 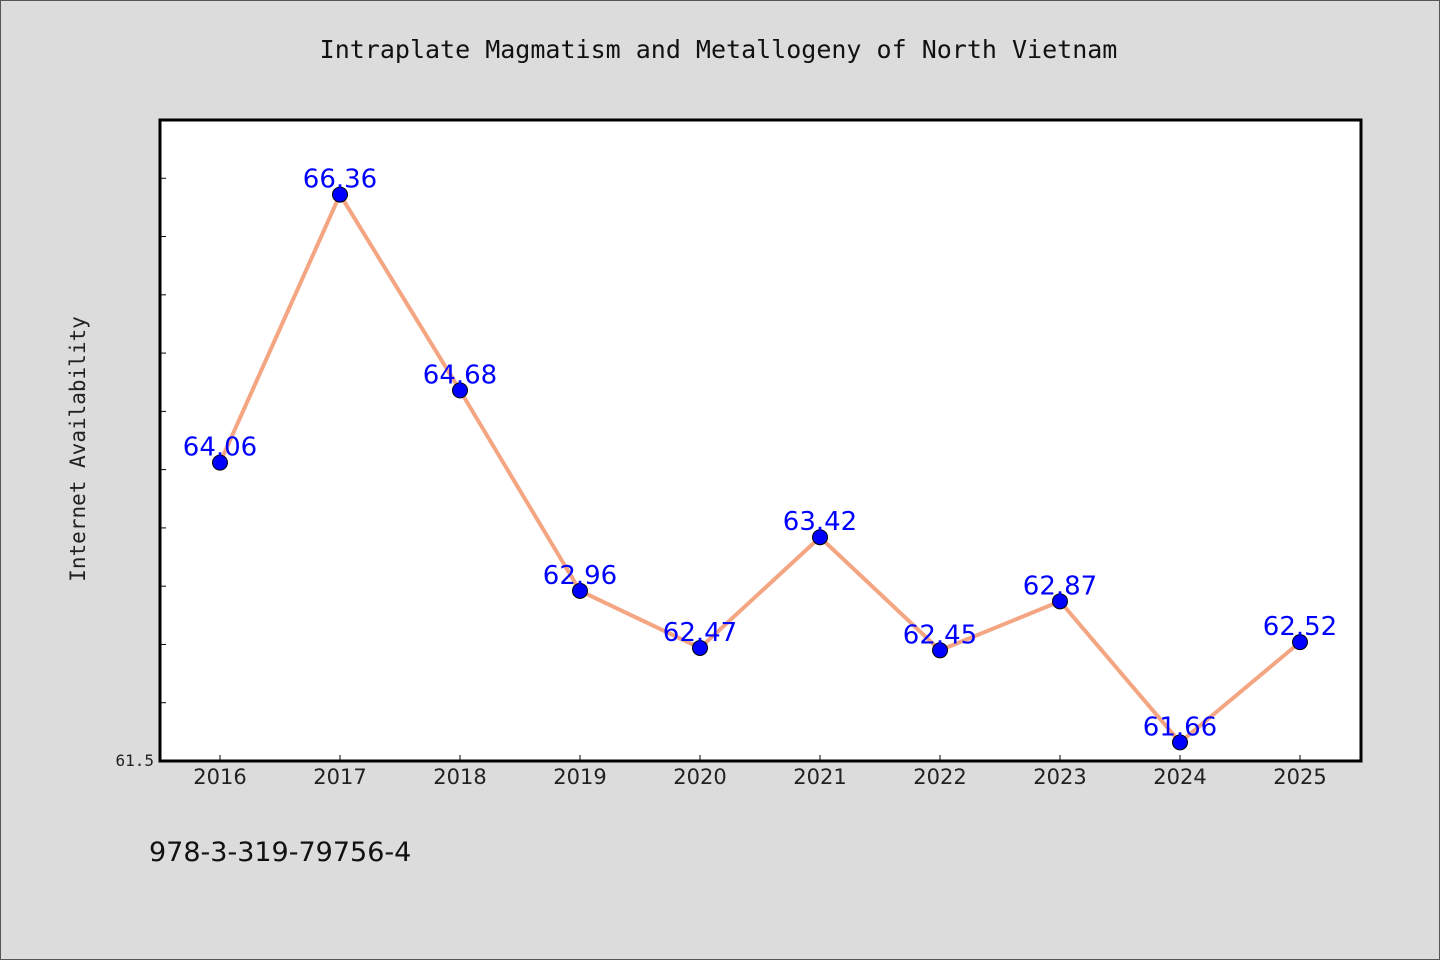 I want to click on data-label: 66.36, so click(x=340, y=180).